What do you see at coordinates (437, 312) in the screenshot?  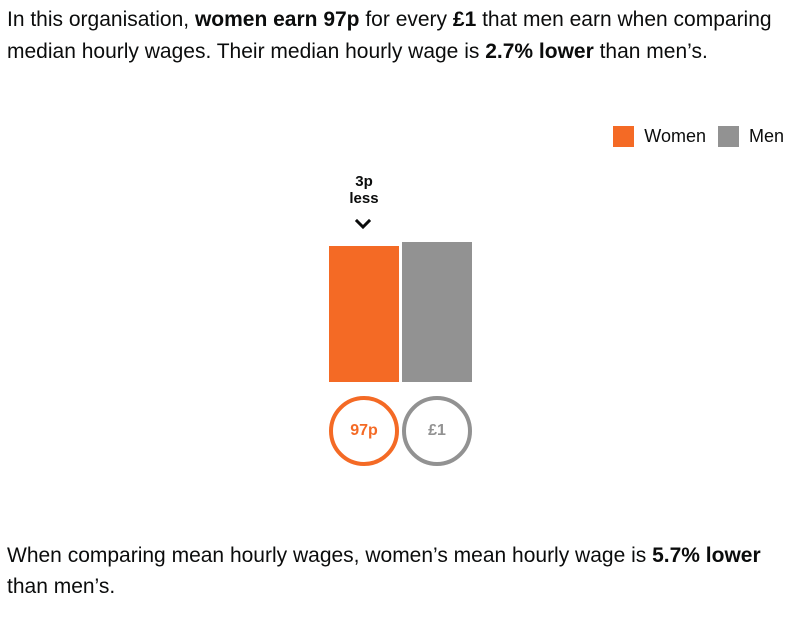 I see `bar-men` at bounding box center [437, 312].